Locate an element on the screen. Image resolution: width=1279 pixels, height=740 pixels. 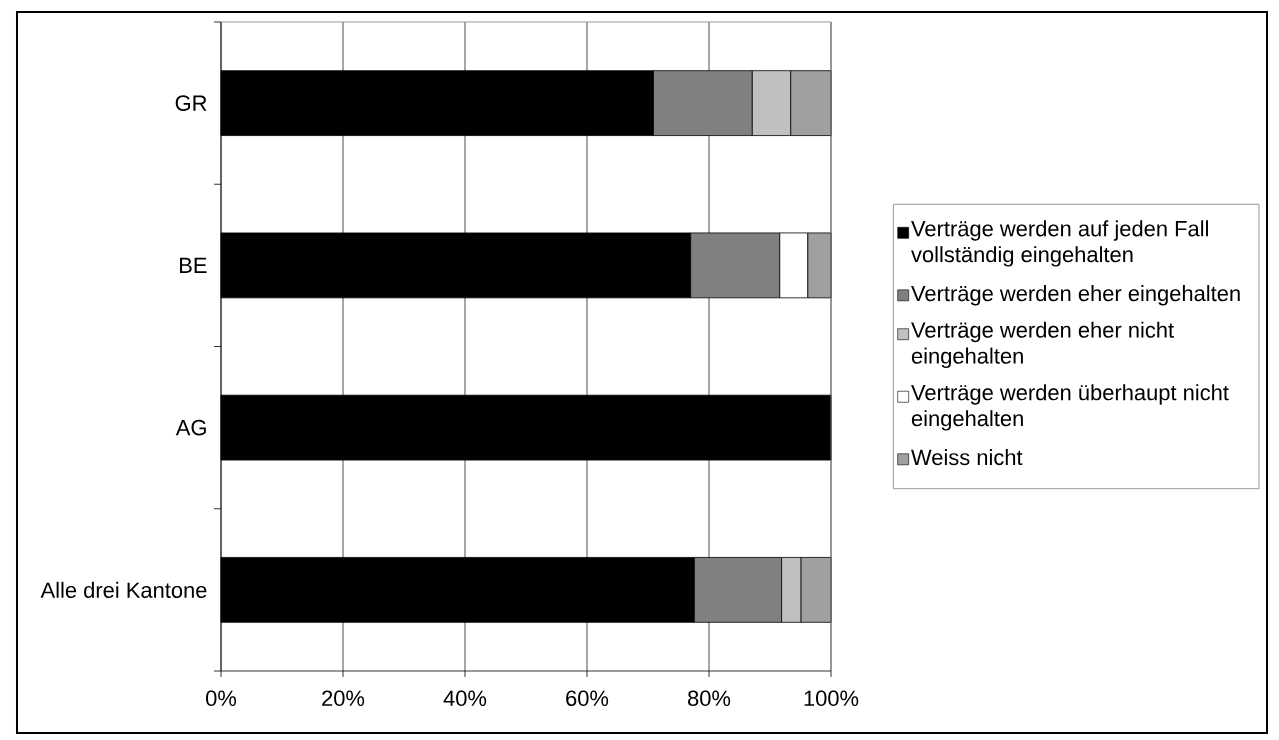
legend-label: Verträge werden eher eingehalten is located at coordinates (1075, 295).